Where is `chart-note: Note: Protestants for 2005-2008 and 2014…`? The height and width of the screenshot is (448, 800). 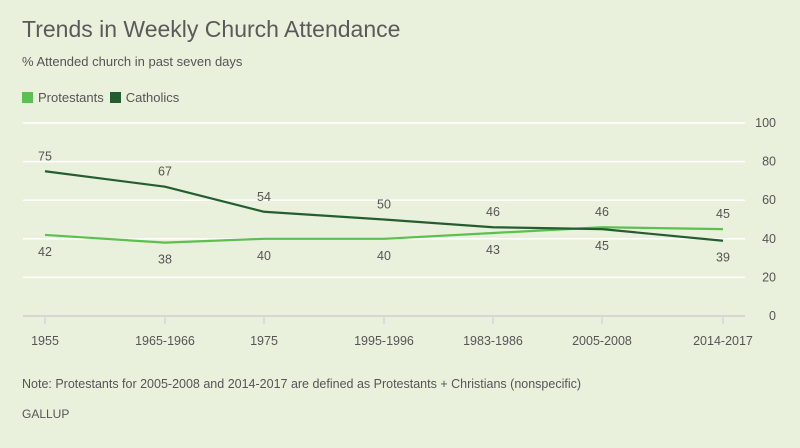
chart-note: Note: Protestants for 2005-2008 and 2014… is located at coordinates (302, 384).